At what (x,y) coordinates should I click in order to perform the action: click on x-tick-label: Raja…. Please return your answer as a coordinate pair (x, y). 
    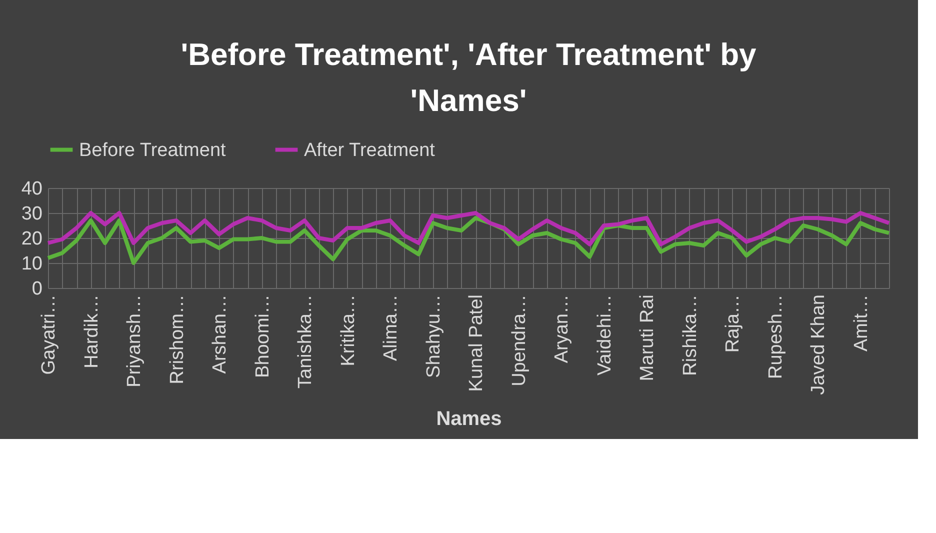
    Looking at the image, I should click on (733, 323).